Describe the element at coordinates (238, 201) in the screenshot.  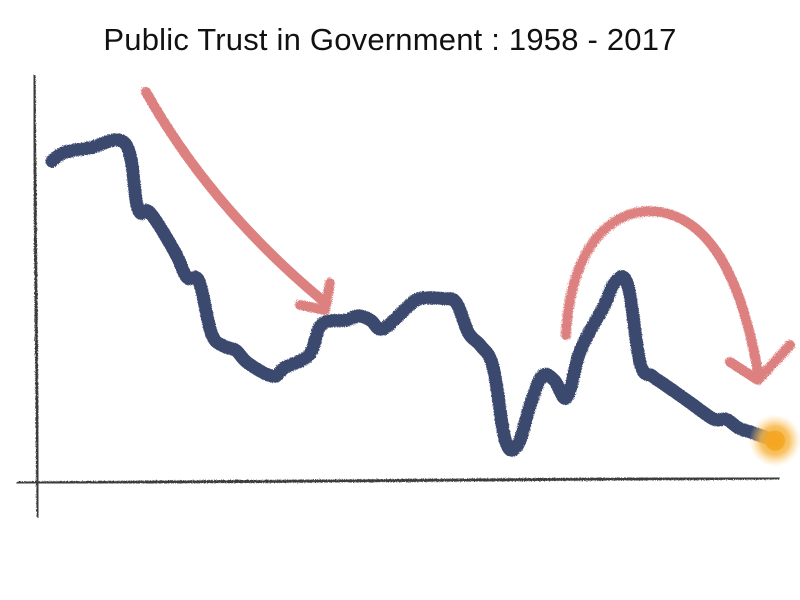
I see `annotation-arrow-decline` at that location.